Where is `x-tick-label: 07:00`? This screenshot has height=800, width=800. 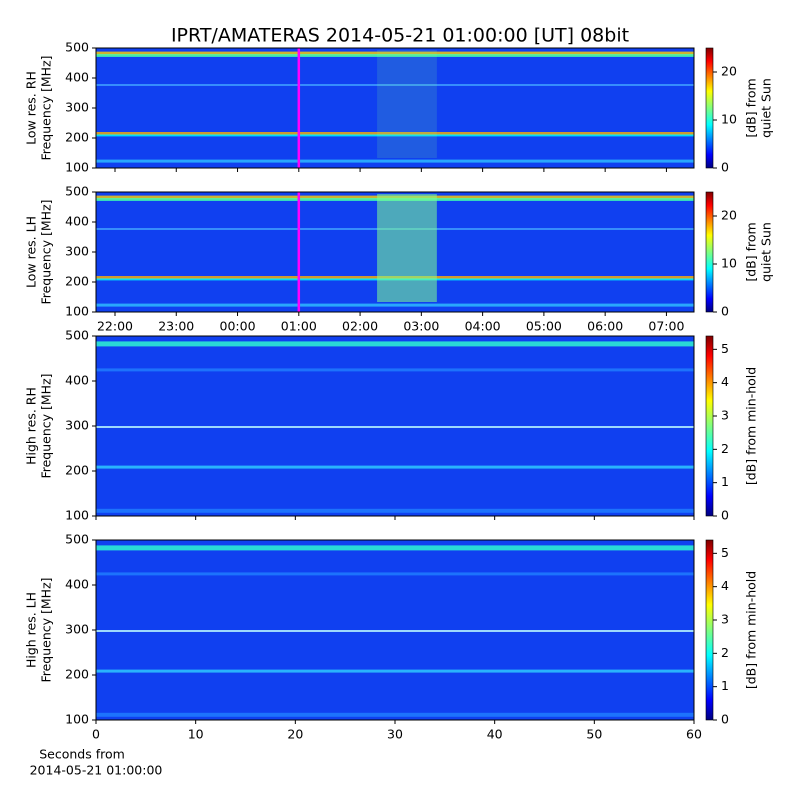 x-tick-label: 07:00 is located at coordinates (666, 326).